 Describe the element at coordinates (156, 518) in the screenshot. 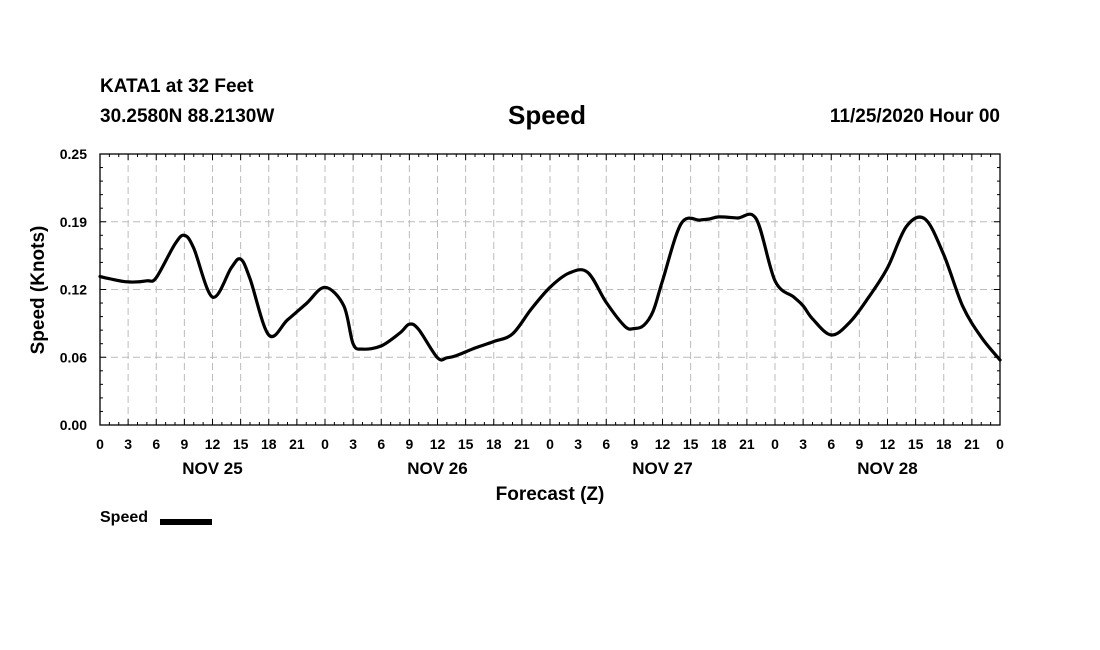

I see `legend: Speed` at that location.